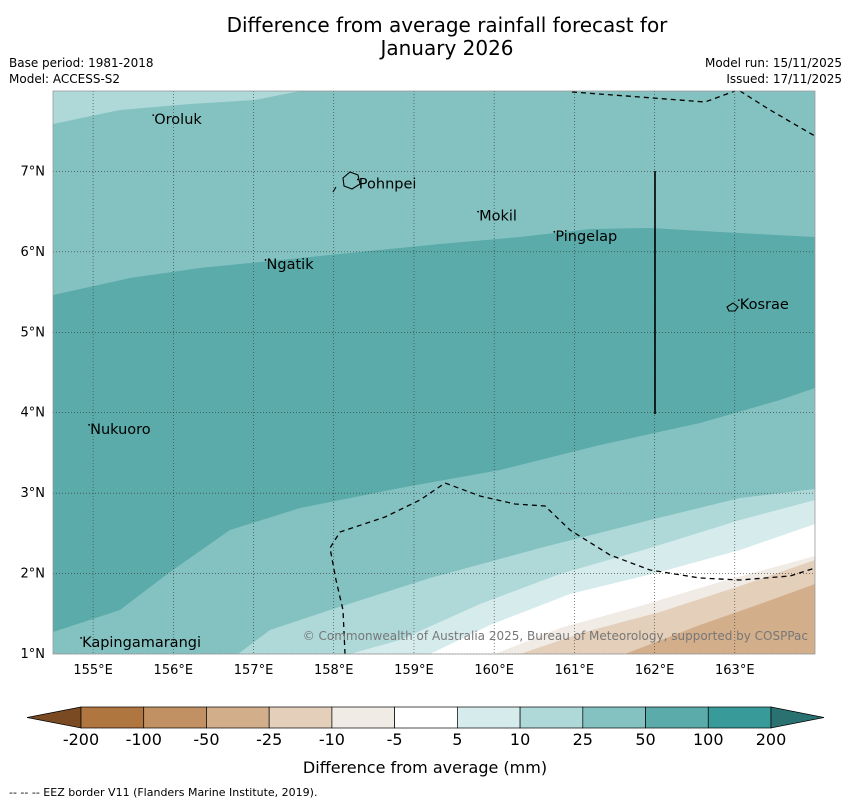 This screenshot has width=850, height=804. What do you see at coordinates (447, 48) in the screenshot?
I see `title-line-2: January 2026` at bounding box center [447, 48].